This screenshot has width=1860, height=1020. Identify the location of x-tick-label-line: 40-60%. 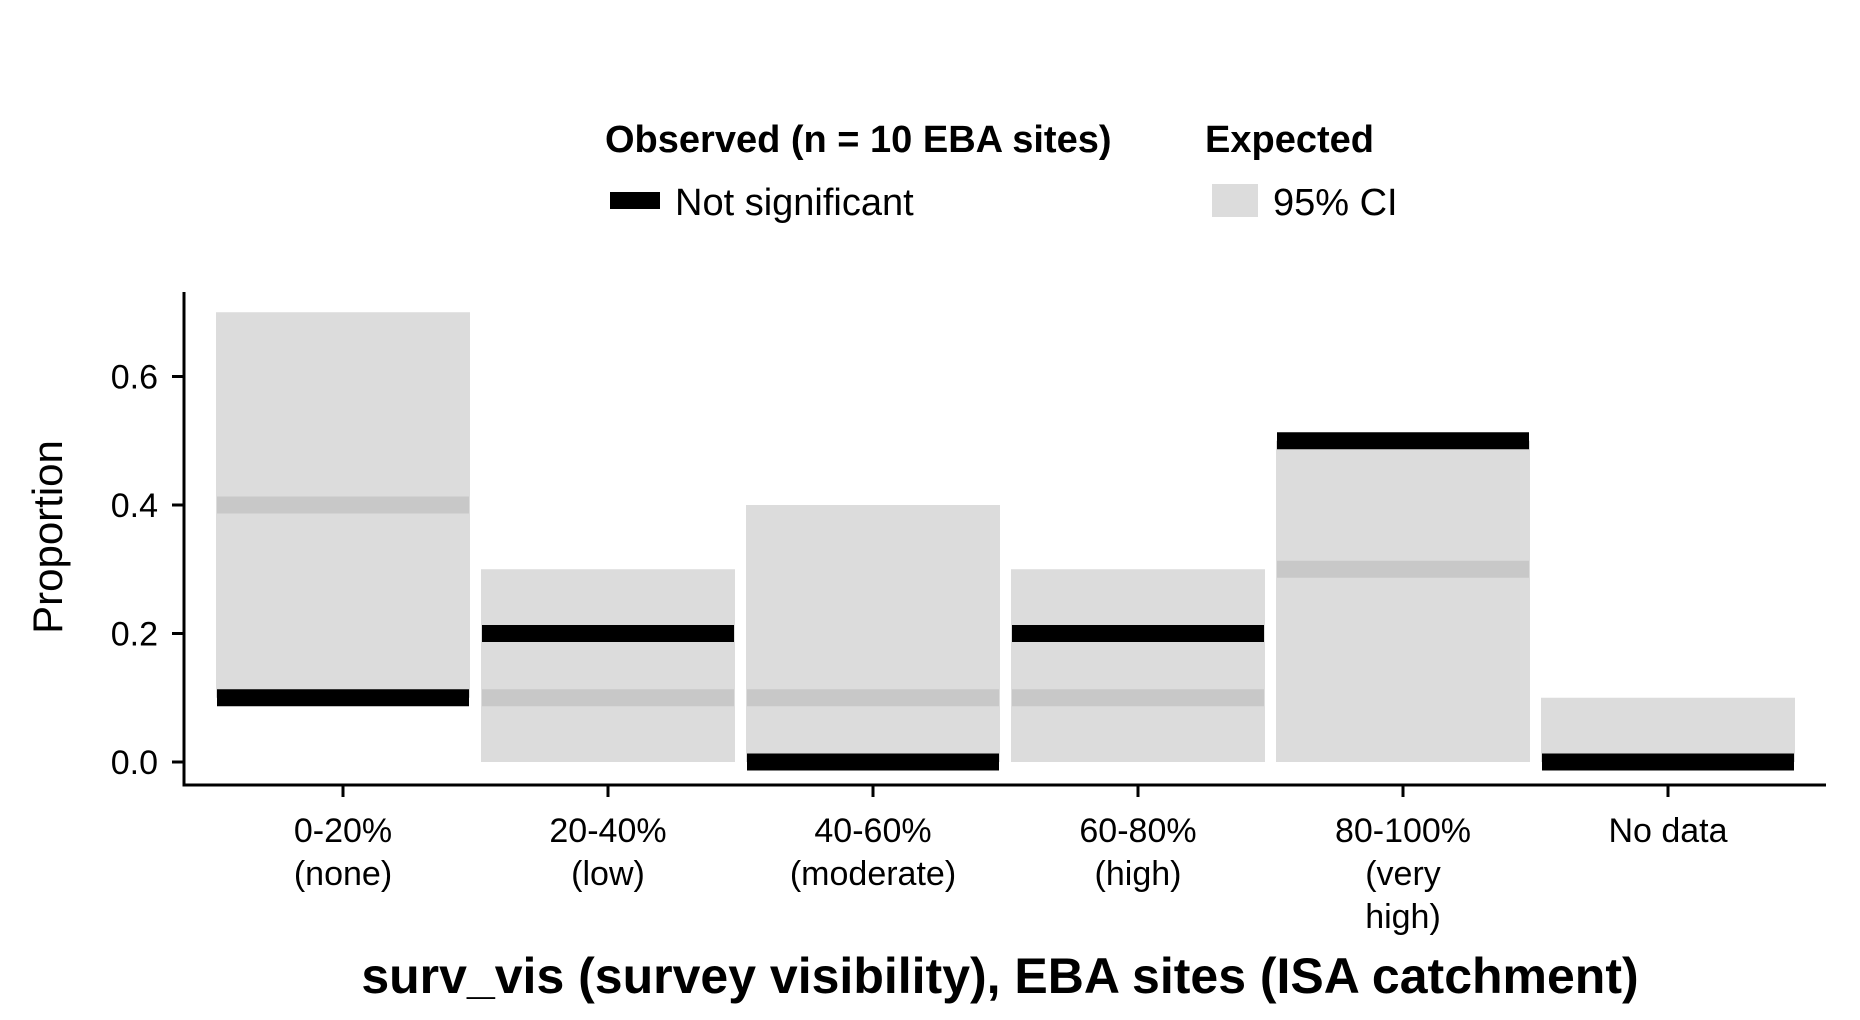
(872, 831).